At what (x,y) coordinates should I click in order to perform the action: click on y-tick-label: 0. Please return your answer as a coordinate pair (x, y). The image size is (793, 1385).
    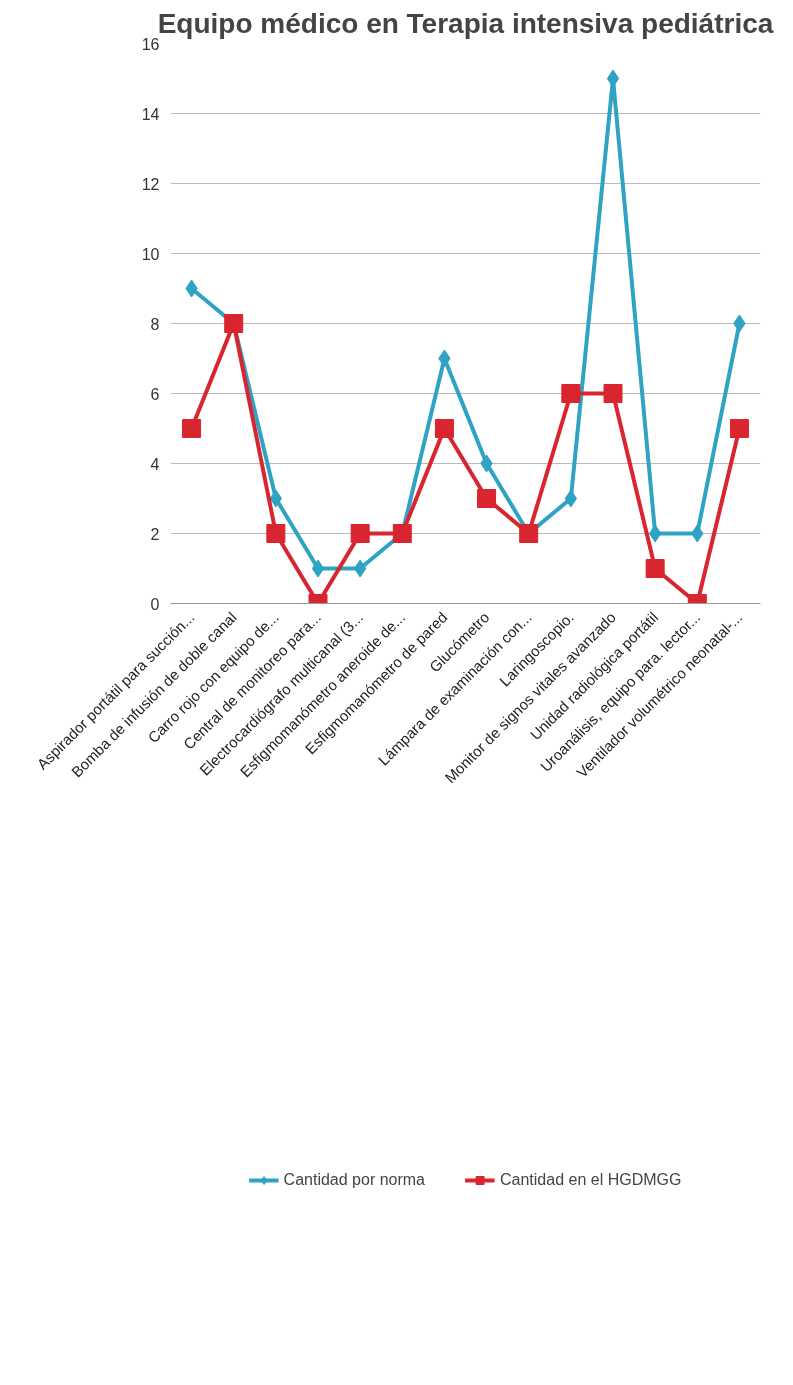
    Looking at the image, I should click on (155, 604).